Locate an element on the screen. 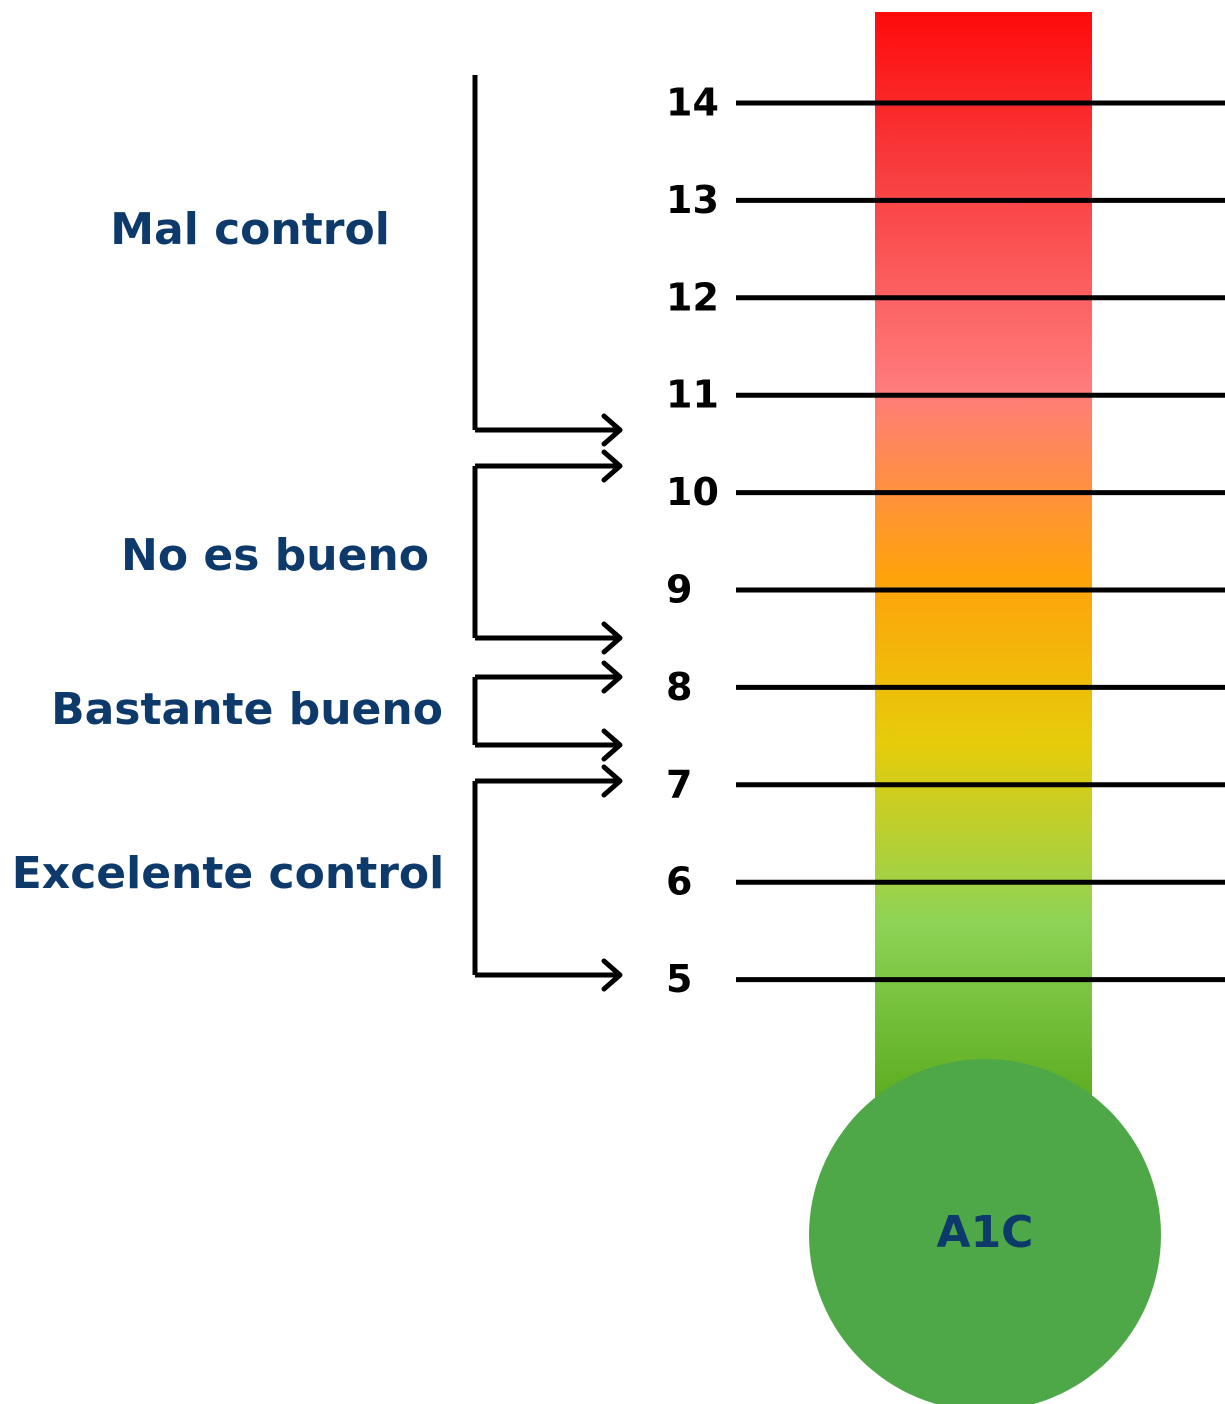 The image size is (1225, 1404). range-label: Bastante bueno is located at coordinates (247, 709).